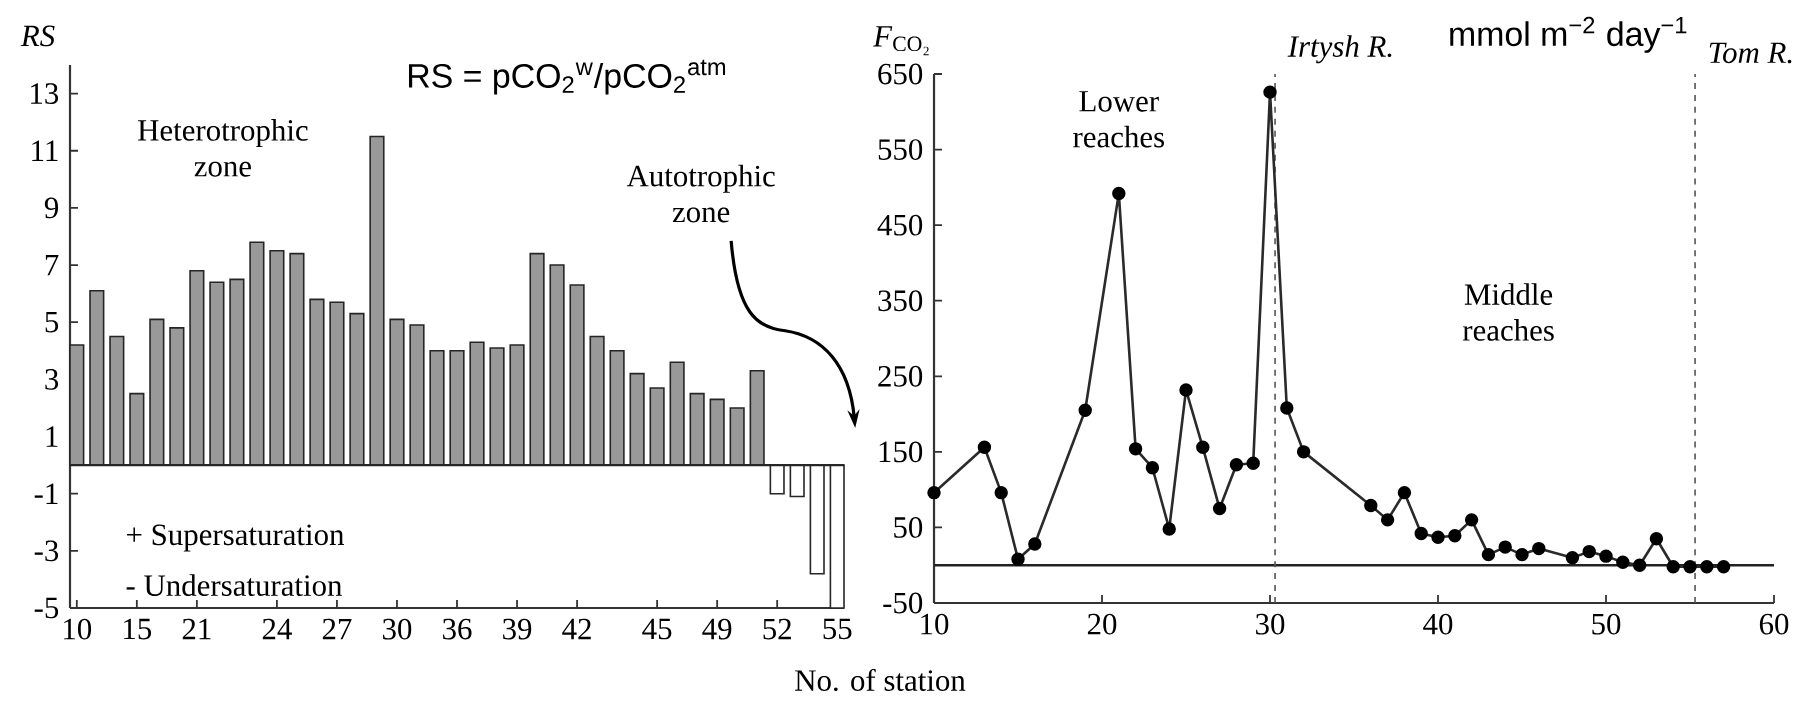 The width and height of the screenshot is (1808, 701). What do you see at coordinates (900, 301) in the screenshot?
I see `y-tick-label: 350` at bounding box center [900, 301].